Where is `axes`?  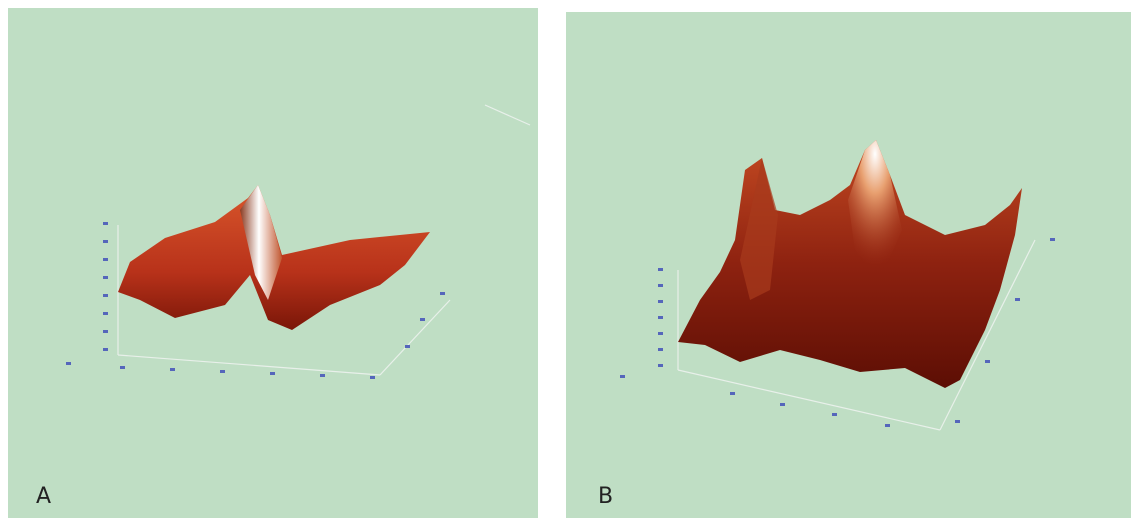
axes is located at coordinates (856, 335).